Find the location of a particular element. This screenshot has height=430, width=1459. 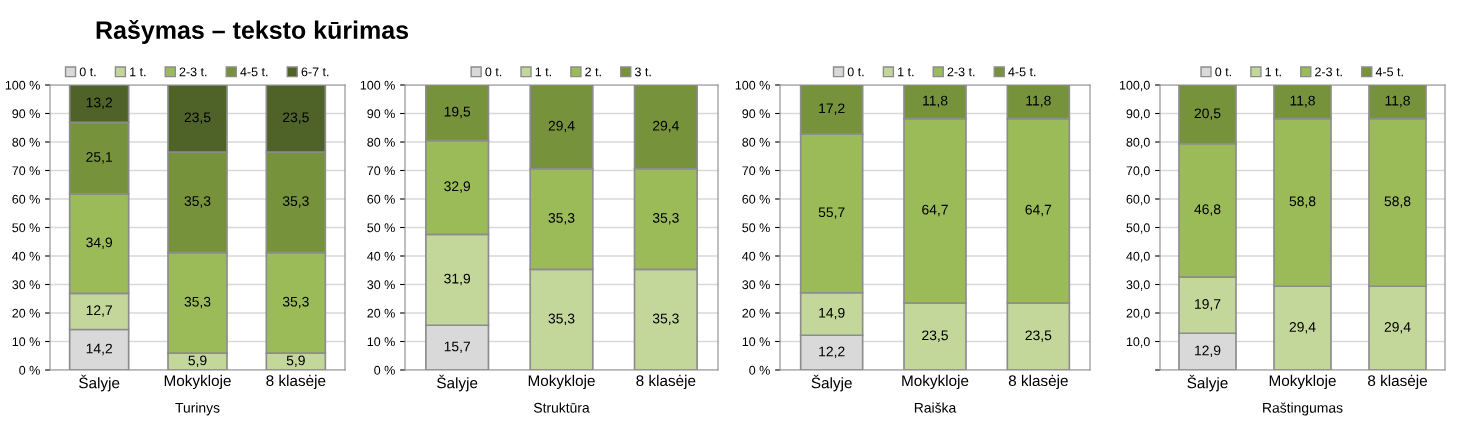

data-label: 31,9 is located at coordinates (457, 279).